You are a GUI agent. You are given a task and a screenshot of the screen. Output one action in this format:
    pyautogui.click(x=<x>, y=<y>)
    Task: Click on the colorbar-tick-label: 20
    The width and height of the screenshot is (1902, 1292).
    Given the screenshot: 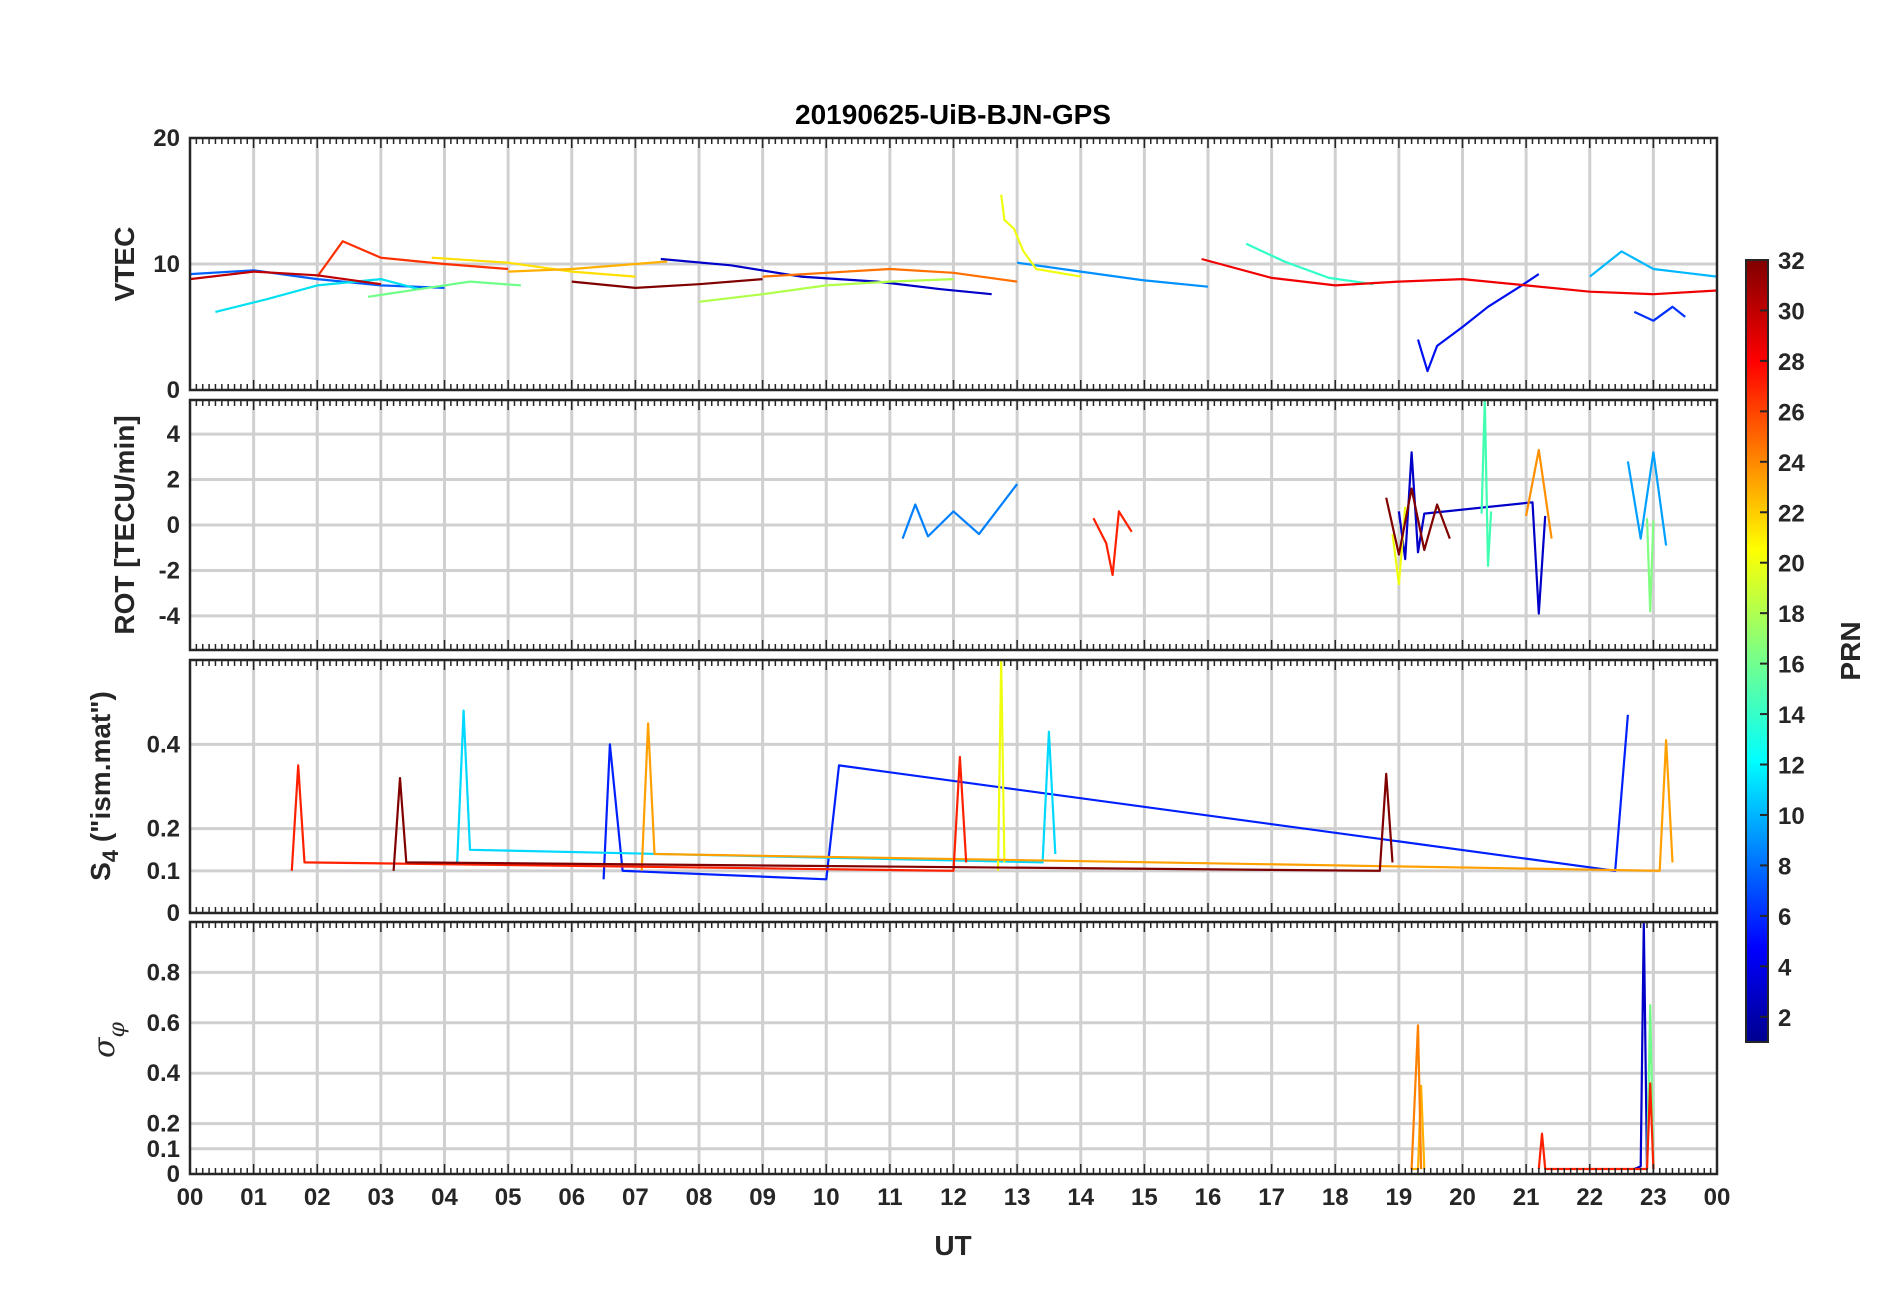 What is the action you would take?
    pyautogui.click(x=1791, y=564)
    